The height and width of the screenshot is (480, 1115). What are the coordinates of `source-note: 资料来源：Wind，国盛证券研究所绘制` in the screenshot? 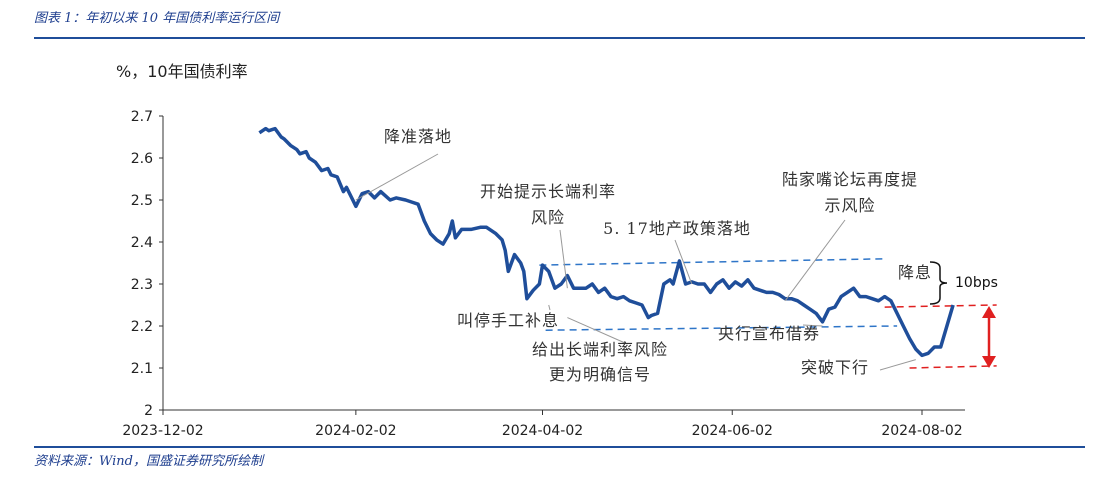 It's located at (148, 461).